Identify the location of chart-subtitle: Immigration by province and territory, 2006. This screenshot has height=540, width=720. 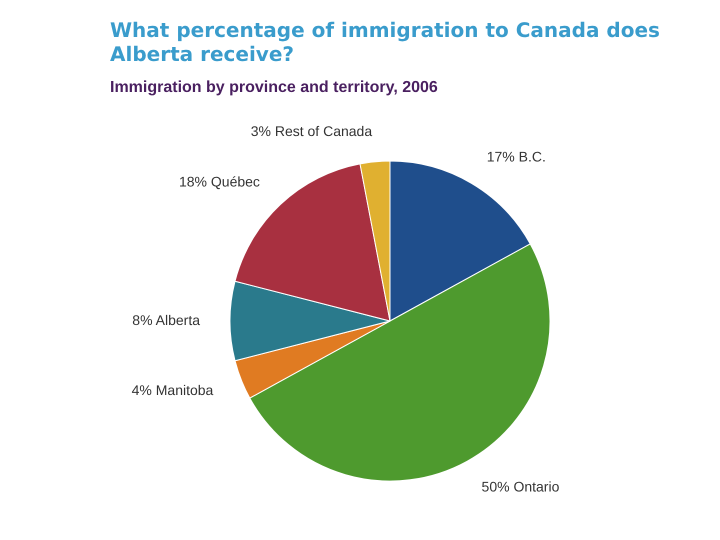
(274, 87).